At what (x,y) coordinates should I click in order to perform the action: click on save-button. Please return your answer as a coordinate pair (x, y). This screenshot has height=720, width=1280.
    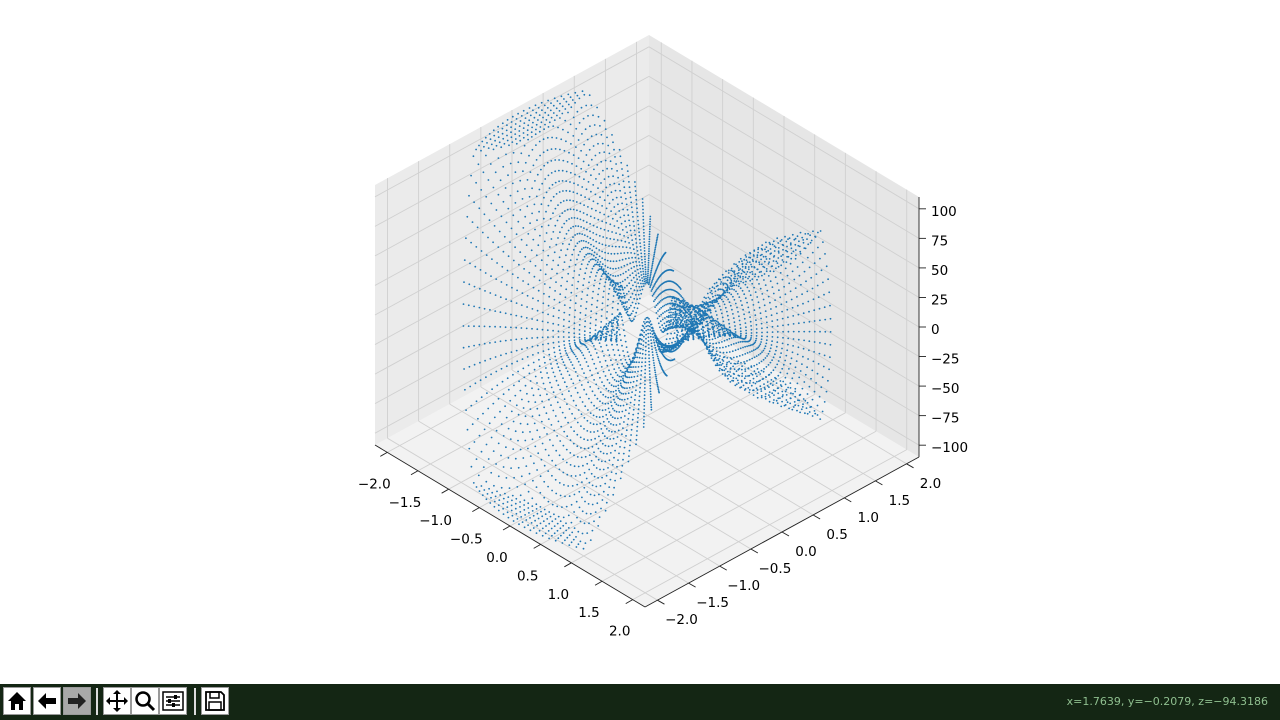
    Looking at the image, I should click on (215, 701).